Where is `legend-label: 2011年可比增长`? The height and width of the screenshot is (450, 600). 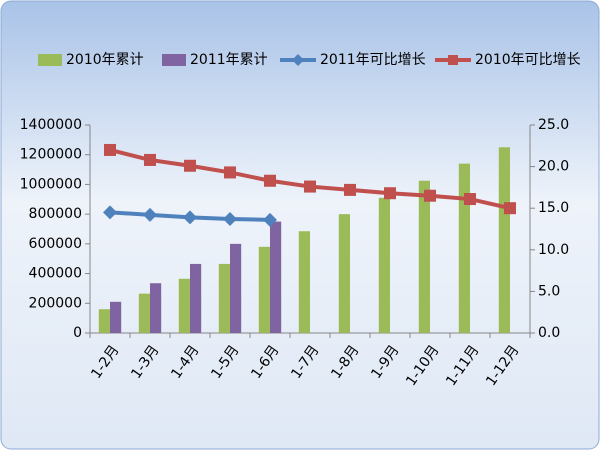 legend-label: 2011年可比增长 is located at coordinates (373, 60).